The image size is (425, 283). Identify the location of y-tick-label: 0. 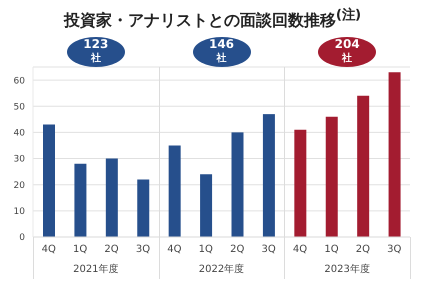
(22, 238).